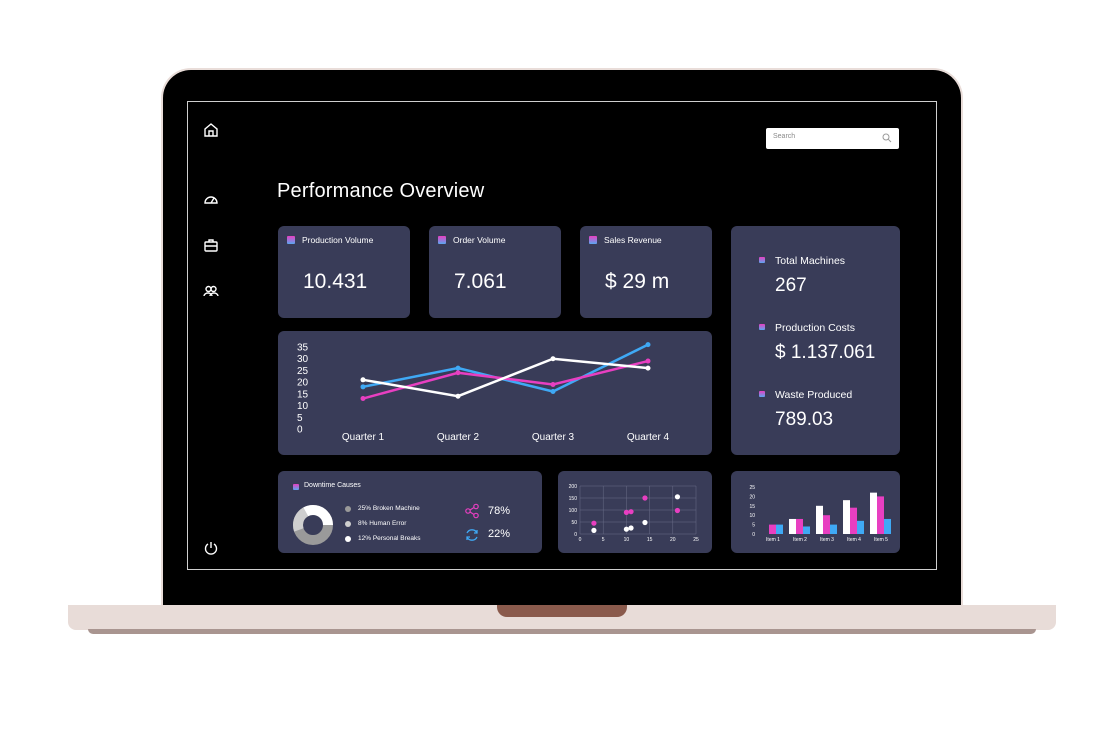  What do you see at coordinates (791, 285) in the screenshot?
I see `stat-value: 267` at bounding box center [791, 285].